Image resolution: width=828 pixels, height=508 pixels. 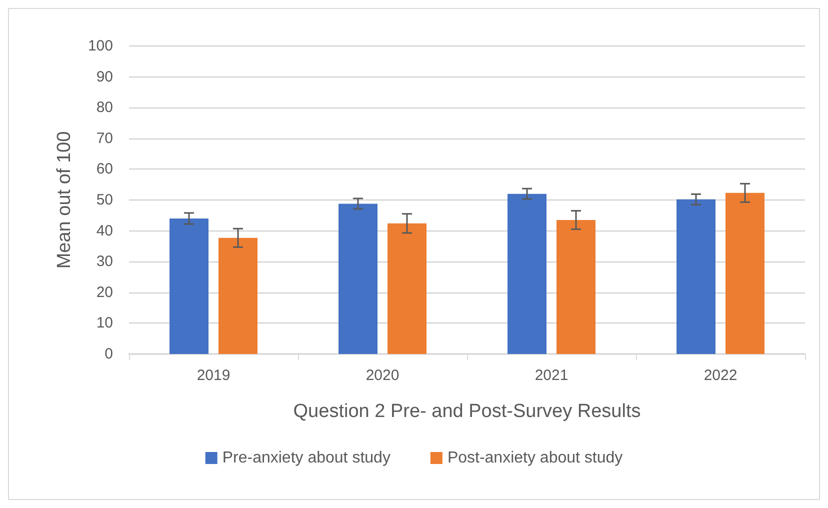 I want to click on y-tick-label: 80, so click(x=104, y=107).